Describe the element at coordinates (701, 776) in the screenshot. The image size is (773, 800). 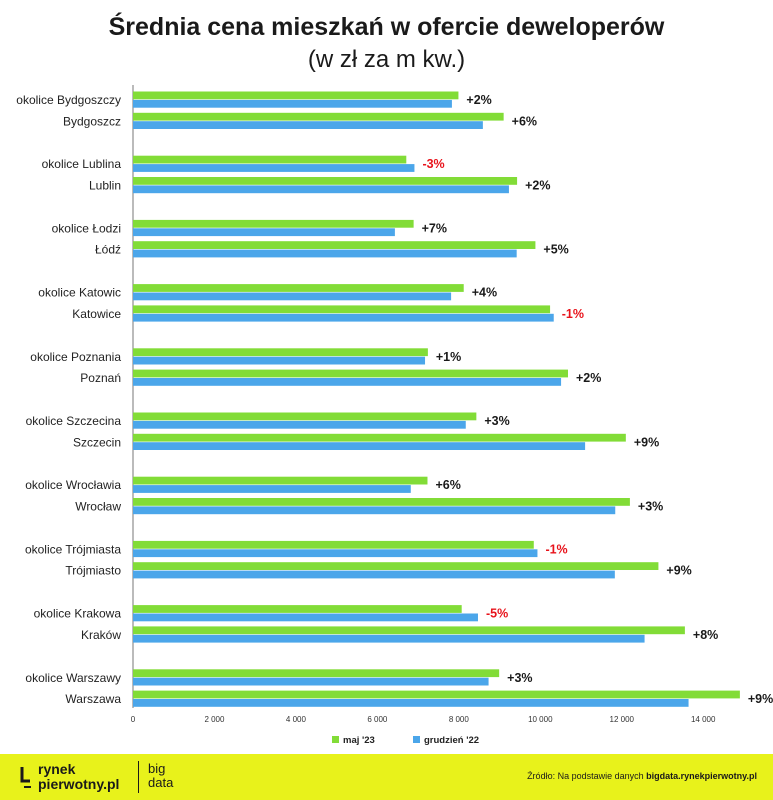
I see `source-link: bigdata.rynekpierwotny.pl` at that location.